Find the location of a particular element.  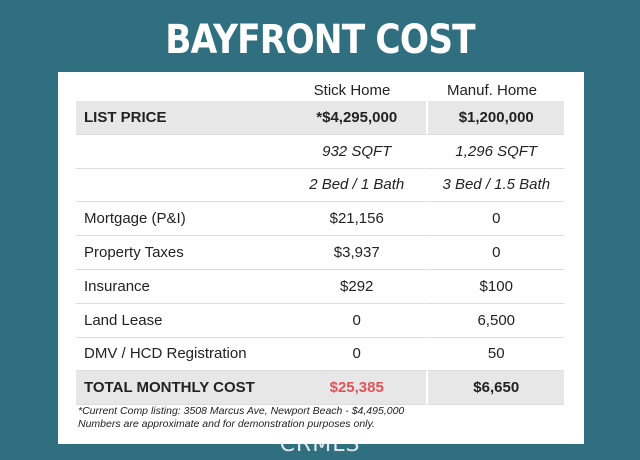

table-row-property-taxes: Property Taxes $3,937 0 is located at coordinates (320, 253).